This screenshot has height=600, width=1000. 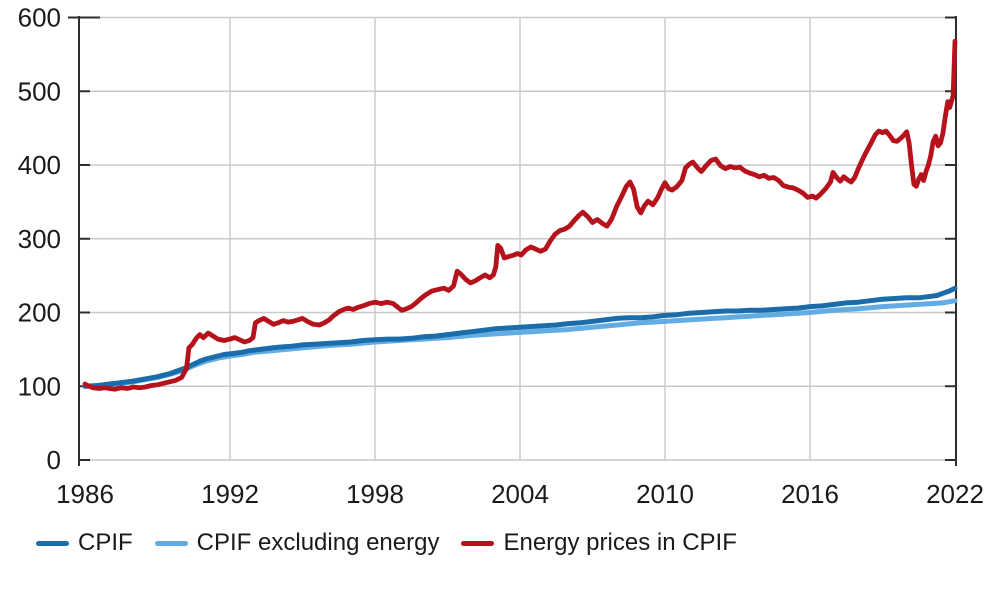 I want to click on x-tick-label: 1986, so click(x=85, y=494).